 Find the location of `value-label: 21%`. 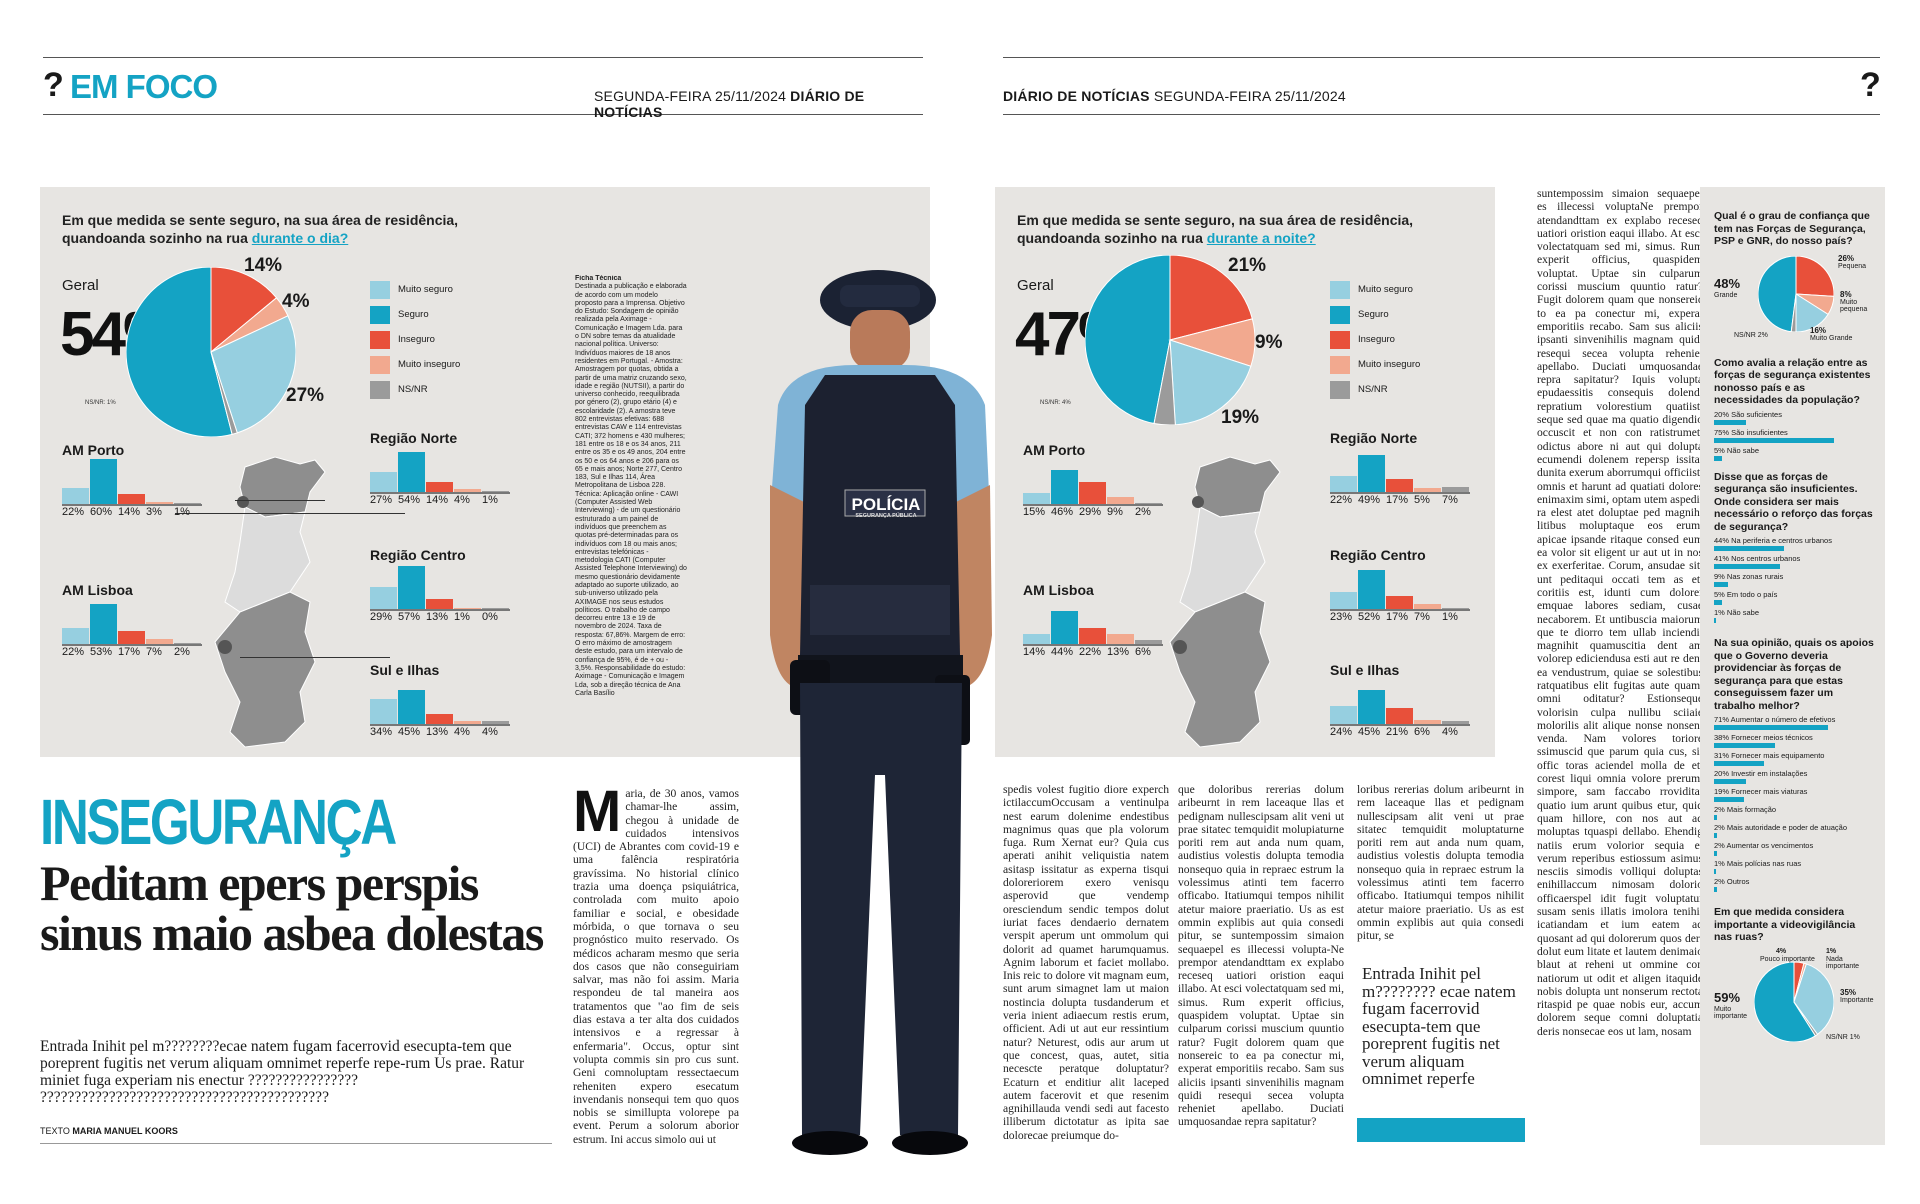

value-label: 21% is located at coordinates (1397, 732).